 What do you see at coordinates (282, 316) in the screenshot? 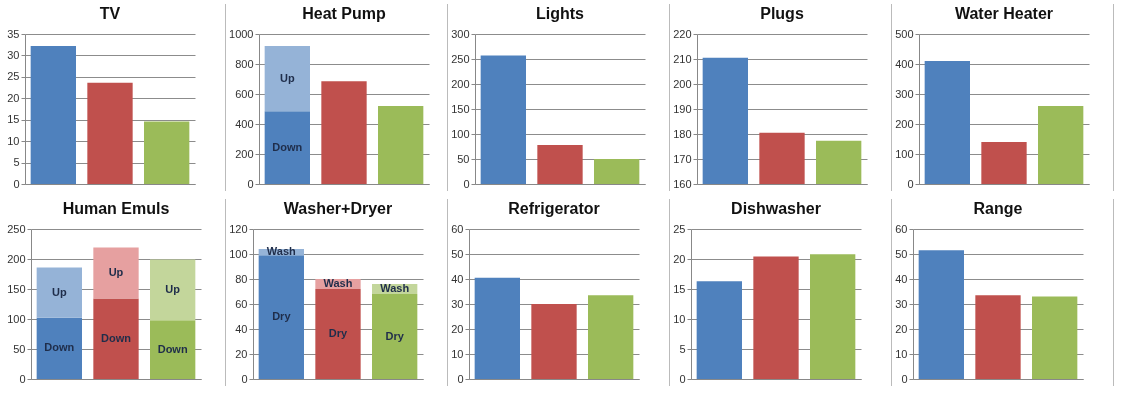
I see `series-label: Dry` at bounding box center [282, 316].